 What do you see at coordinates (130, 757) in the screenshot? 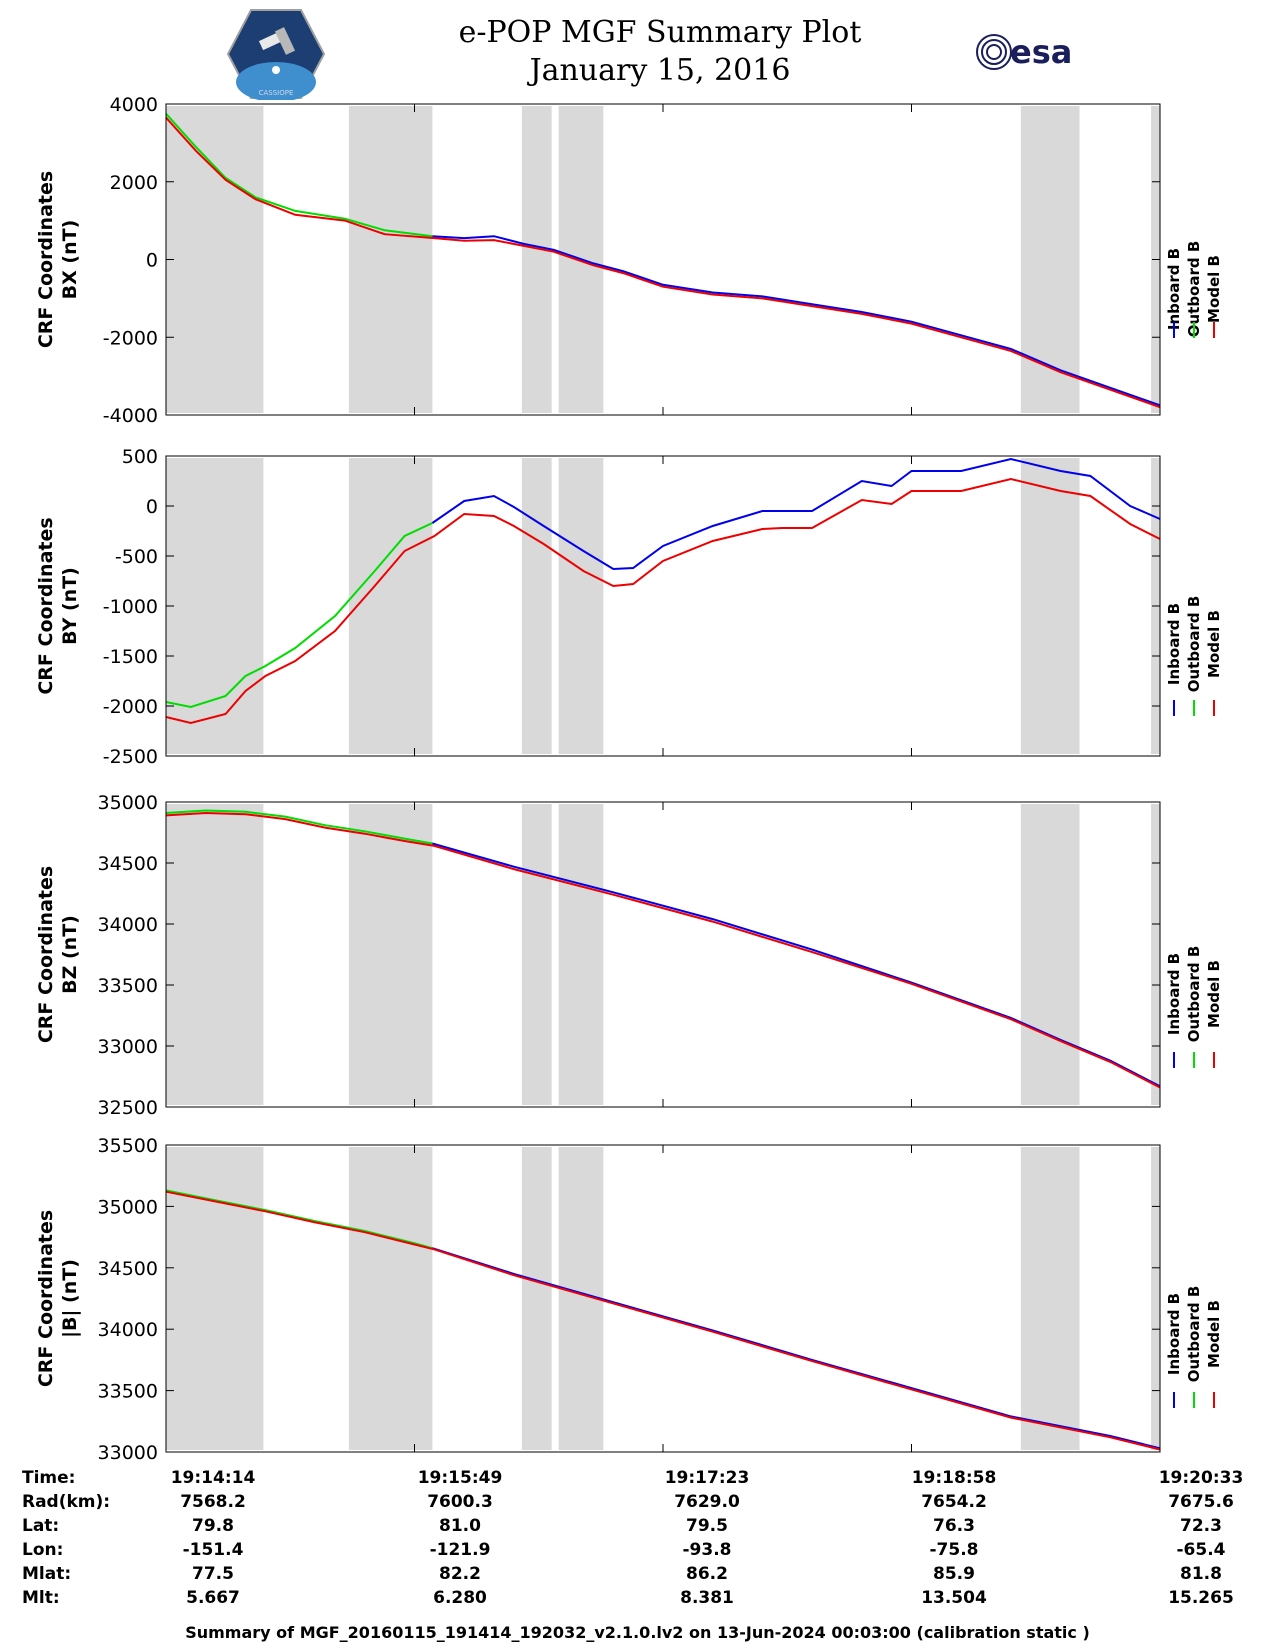
I see `y-tick-label: -2500` at bounding box center [130, 757].